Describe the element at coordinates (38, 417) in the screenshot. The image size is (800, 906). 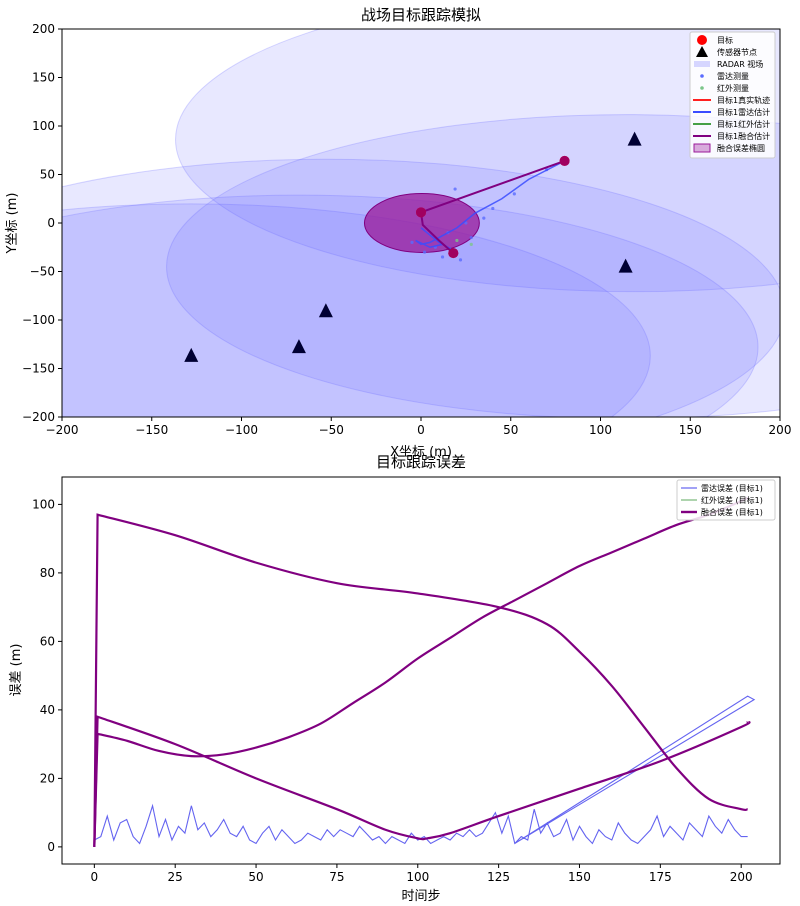
I see `y-tick-label-0: −200` at that location.